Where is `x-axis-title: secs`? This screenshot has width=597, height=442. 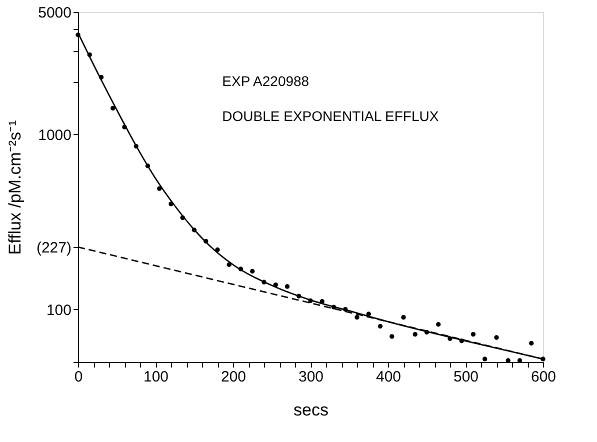
x-axis-title: secs is located at coordinates (311, 410).